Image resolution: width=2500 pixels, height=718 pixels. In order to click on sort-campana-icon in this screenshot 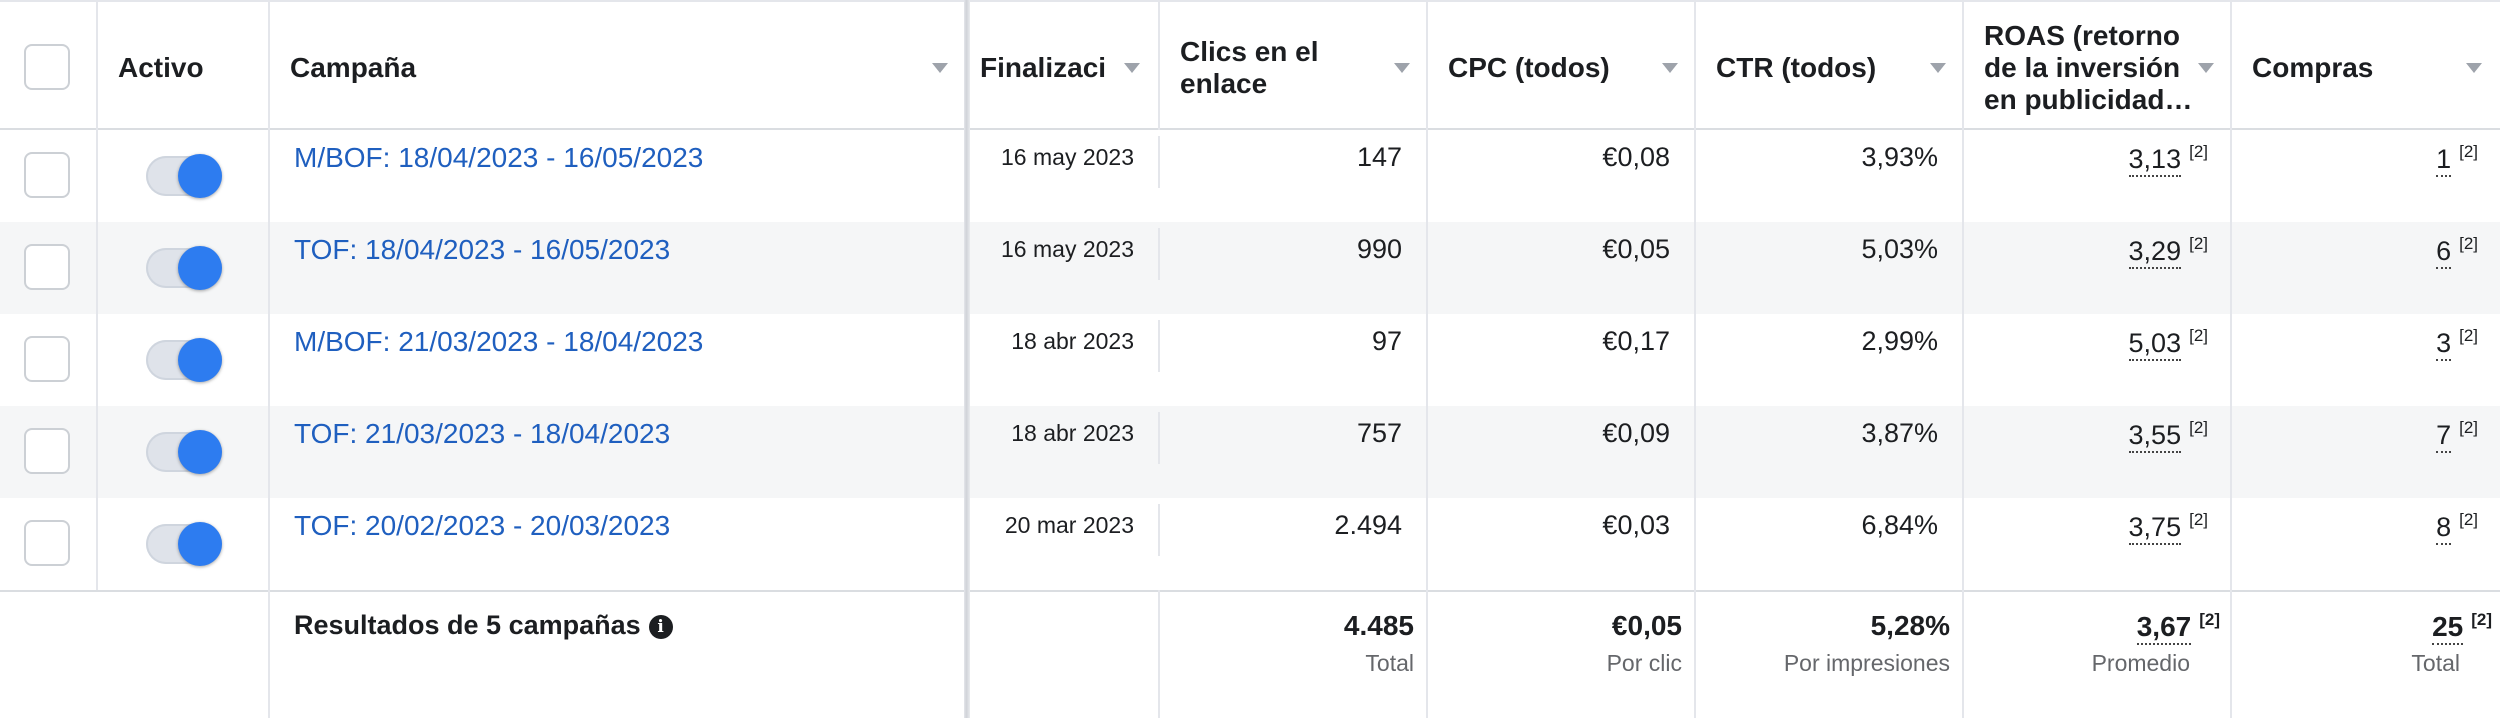, I will do `click(940, 68)`.